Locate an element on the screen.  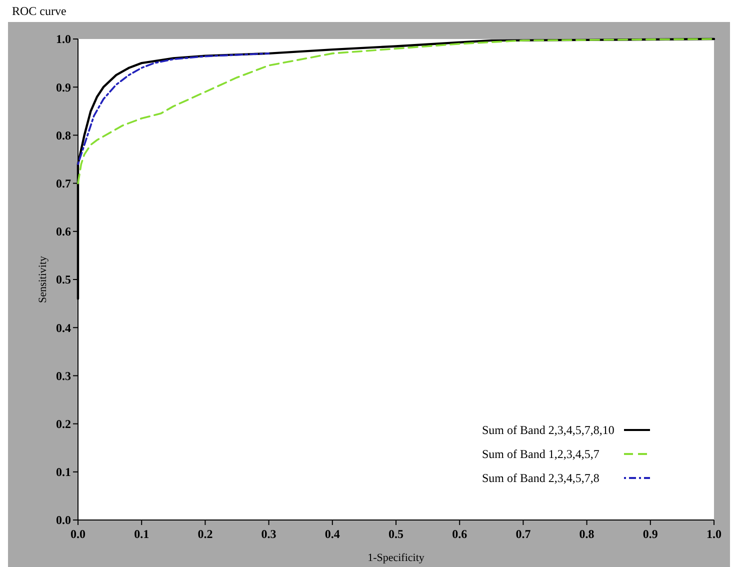
x-tick-label: 0.5 is located at coordinates (396, 534).